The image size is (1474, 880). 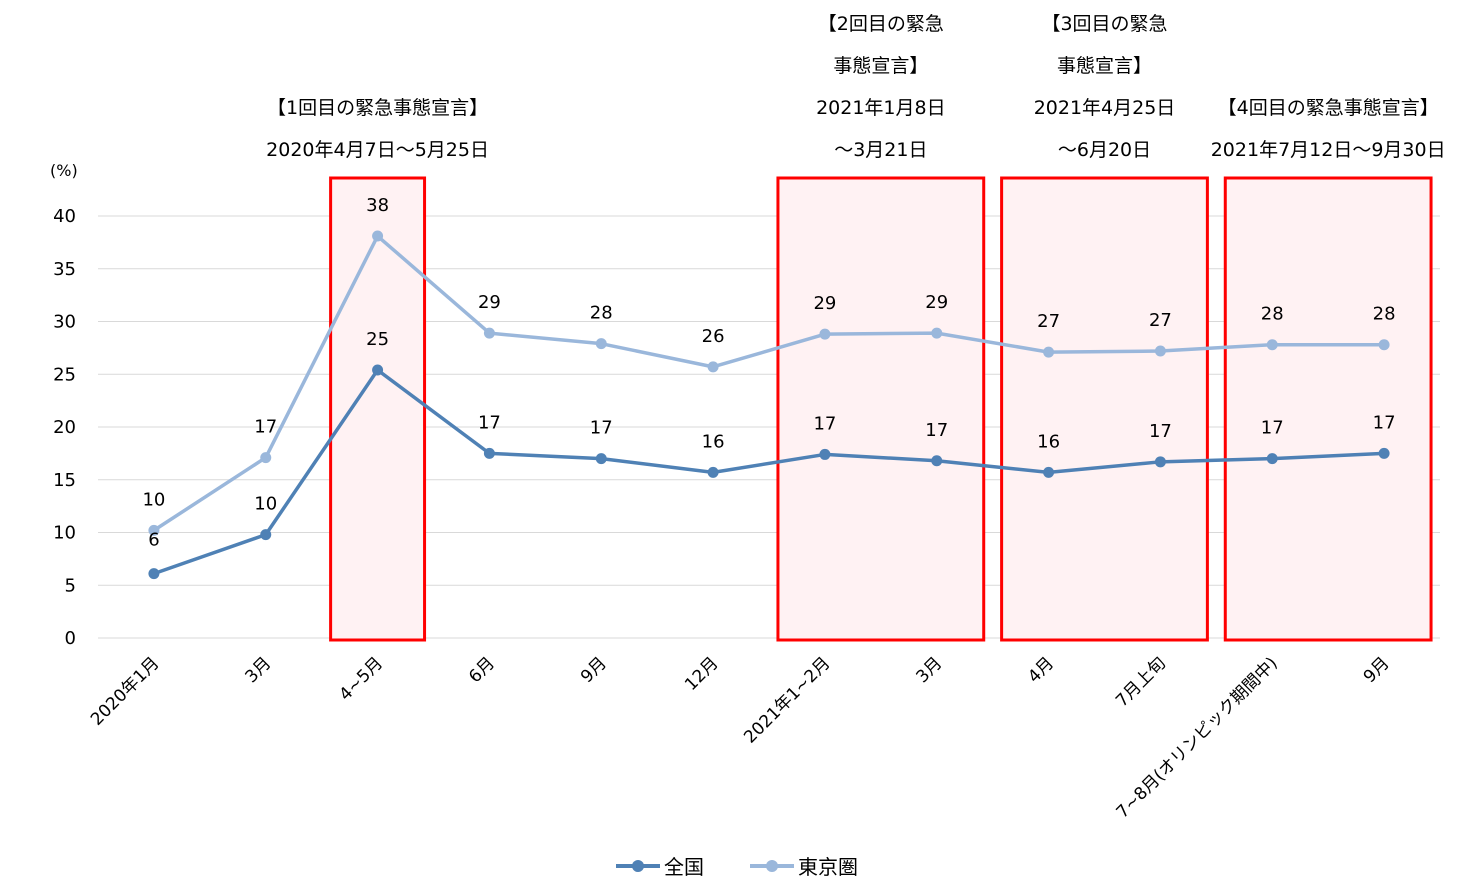 What do you see at coordinates (64, 216) in the screenshot?
I see `y-tick-label: 40` at bounding box center [64, 216].